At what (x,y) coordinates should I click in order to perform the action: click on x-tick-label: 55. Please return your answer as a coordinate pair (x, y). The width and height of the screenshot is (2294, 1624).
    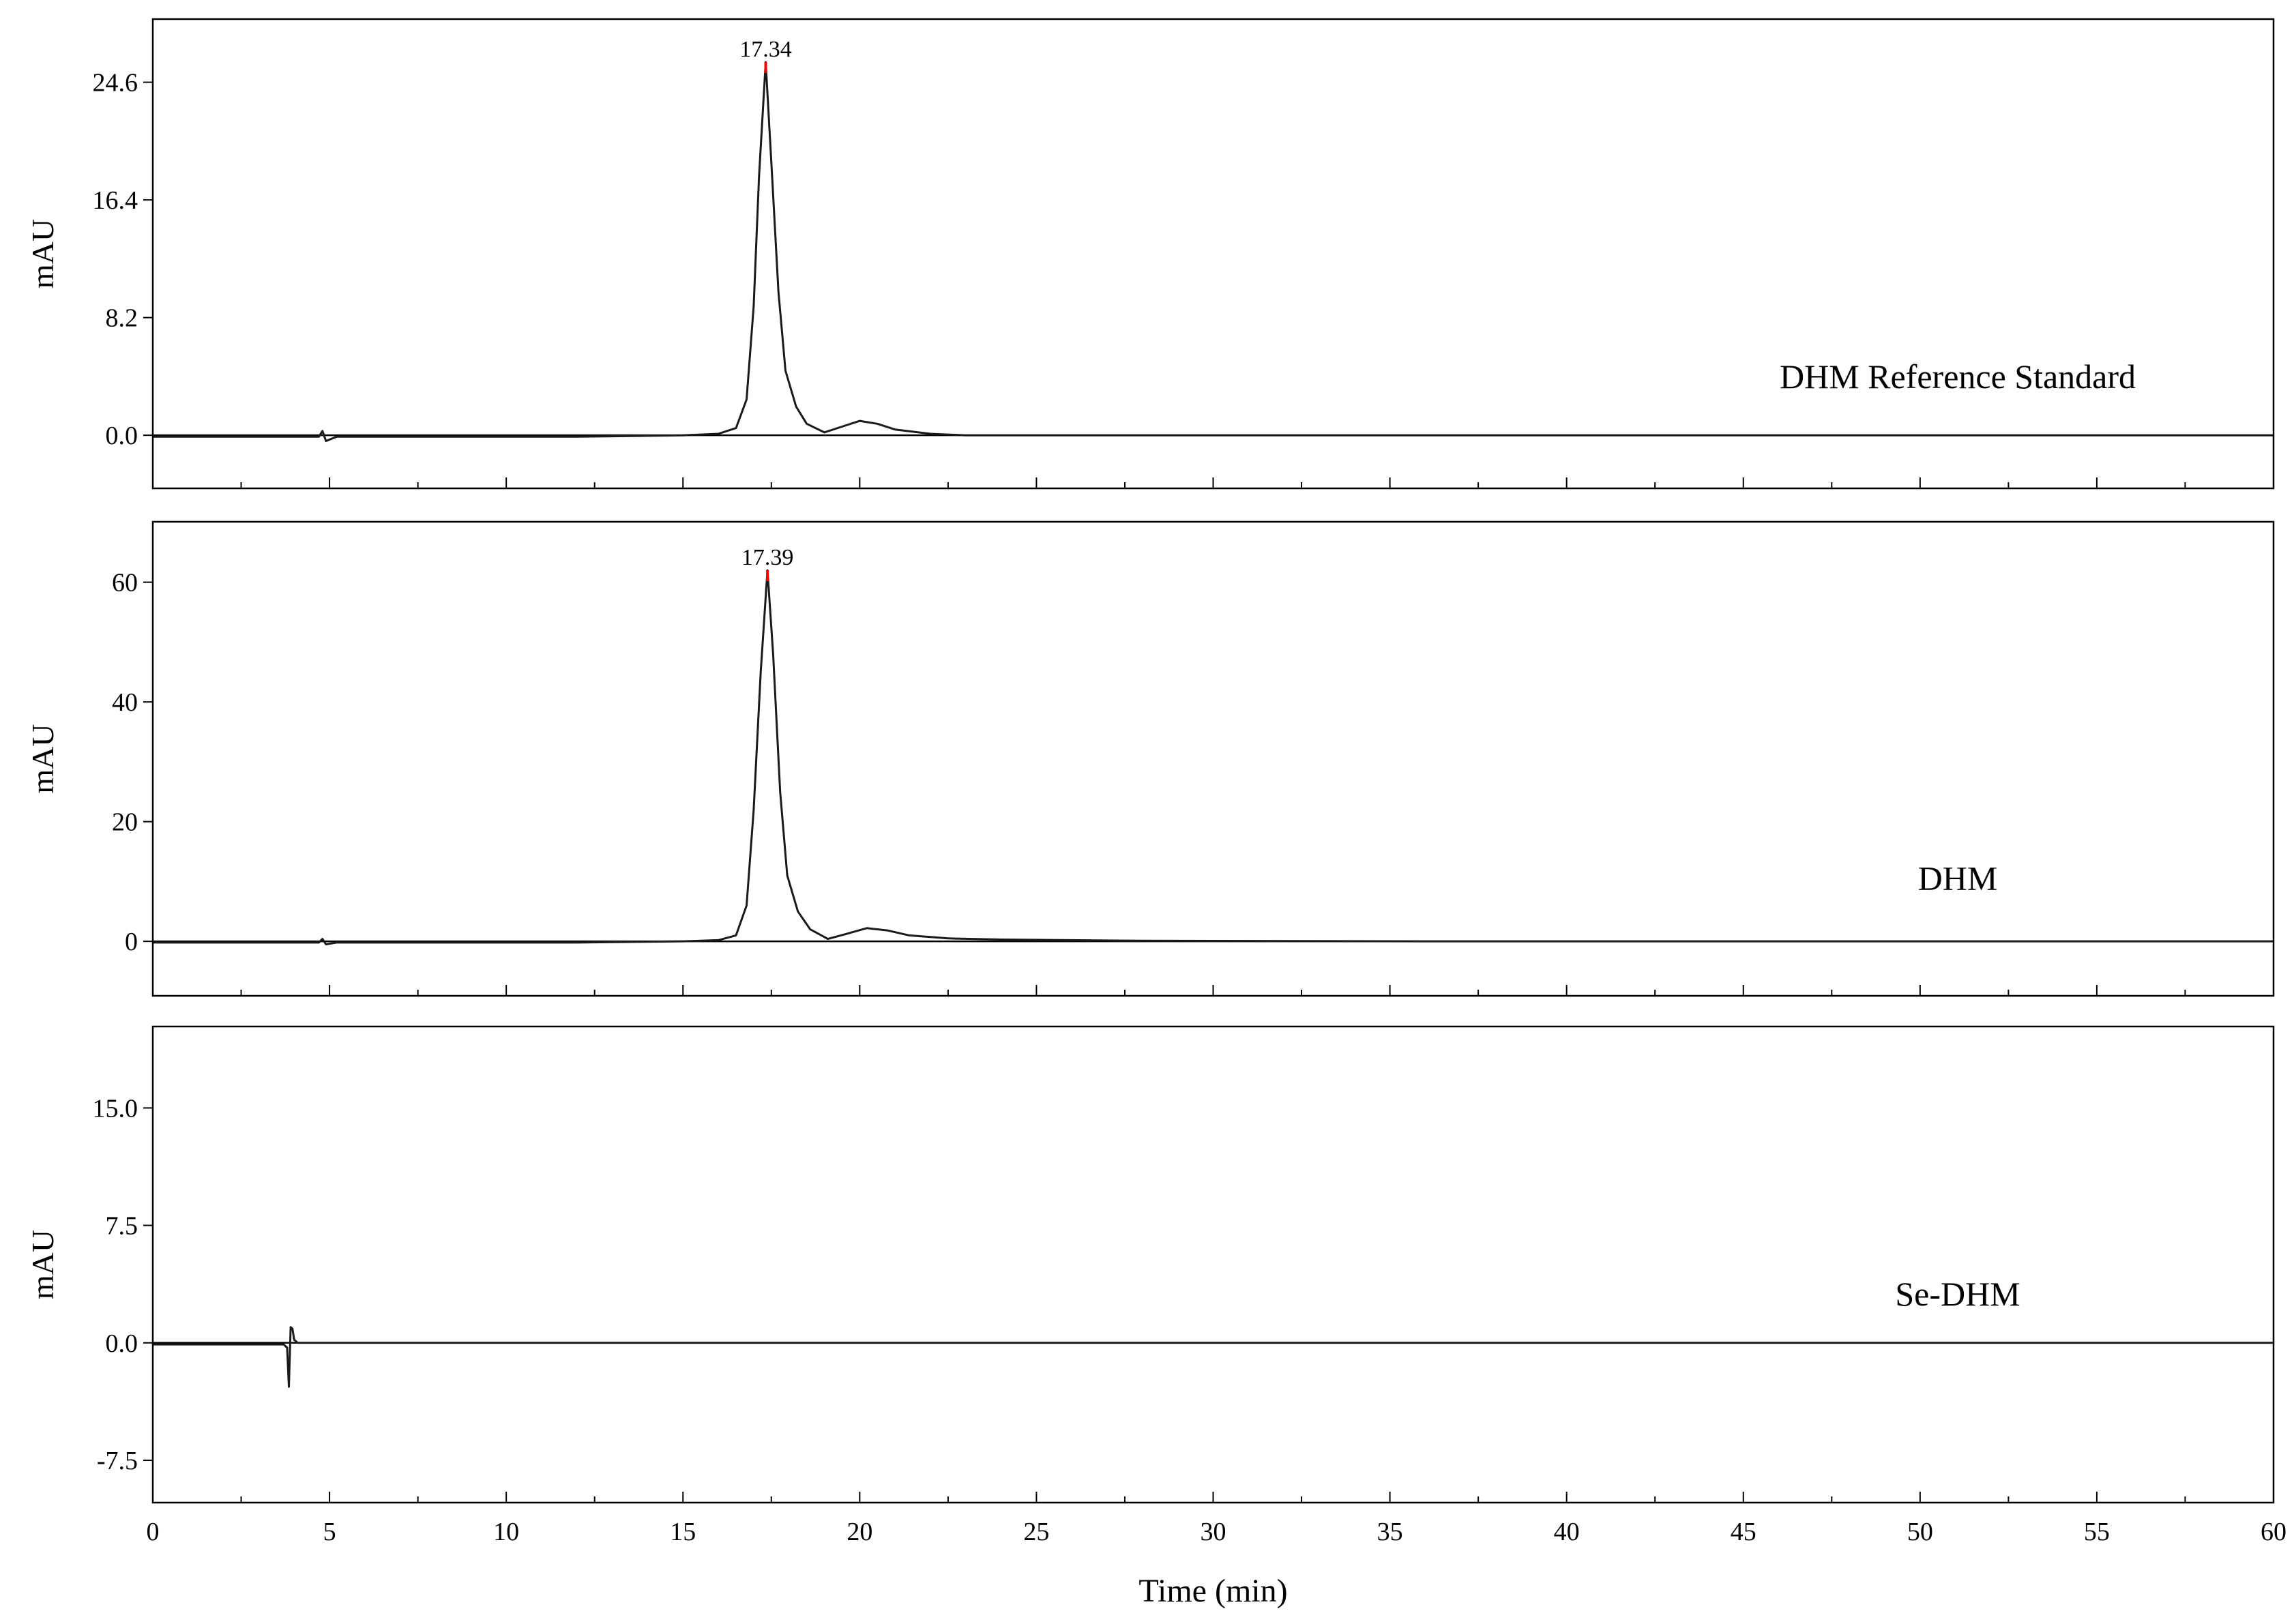
    Looking at the image, I should click on (2097, 1532).